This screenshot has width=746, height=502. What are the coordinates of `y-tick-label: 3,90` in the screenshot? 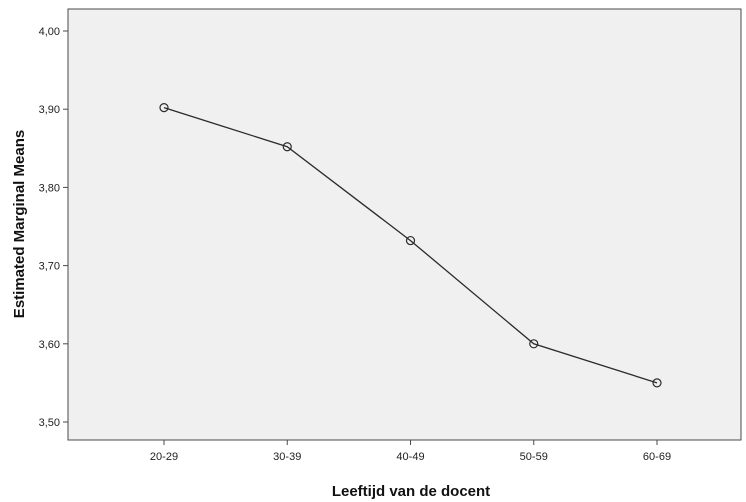 It's located at (49, 110).